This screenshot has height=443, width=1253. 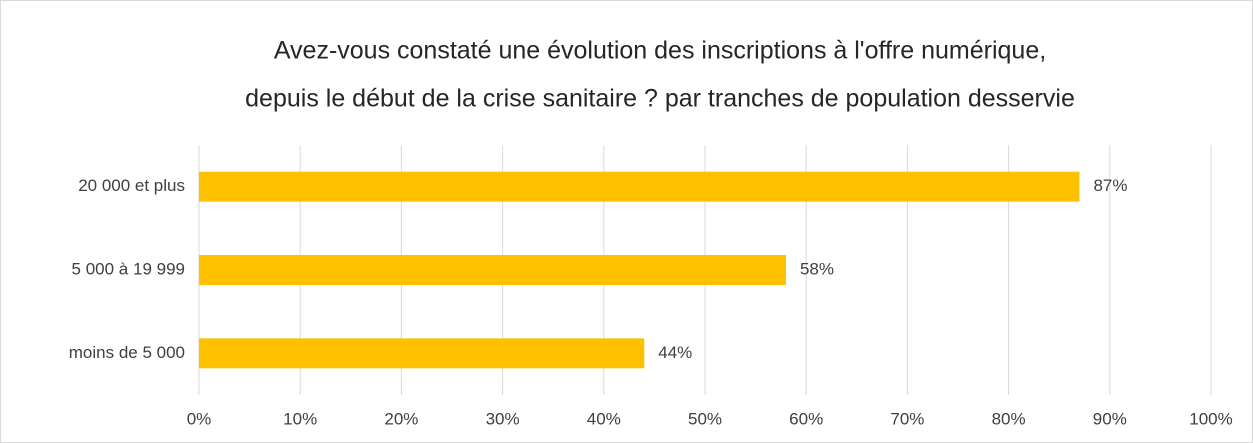 What do you see at coordinates (806, 418) in the screenshot?
I see `x-tick-label: 60%` at bounding box center [806, 418].